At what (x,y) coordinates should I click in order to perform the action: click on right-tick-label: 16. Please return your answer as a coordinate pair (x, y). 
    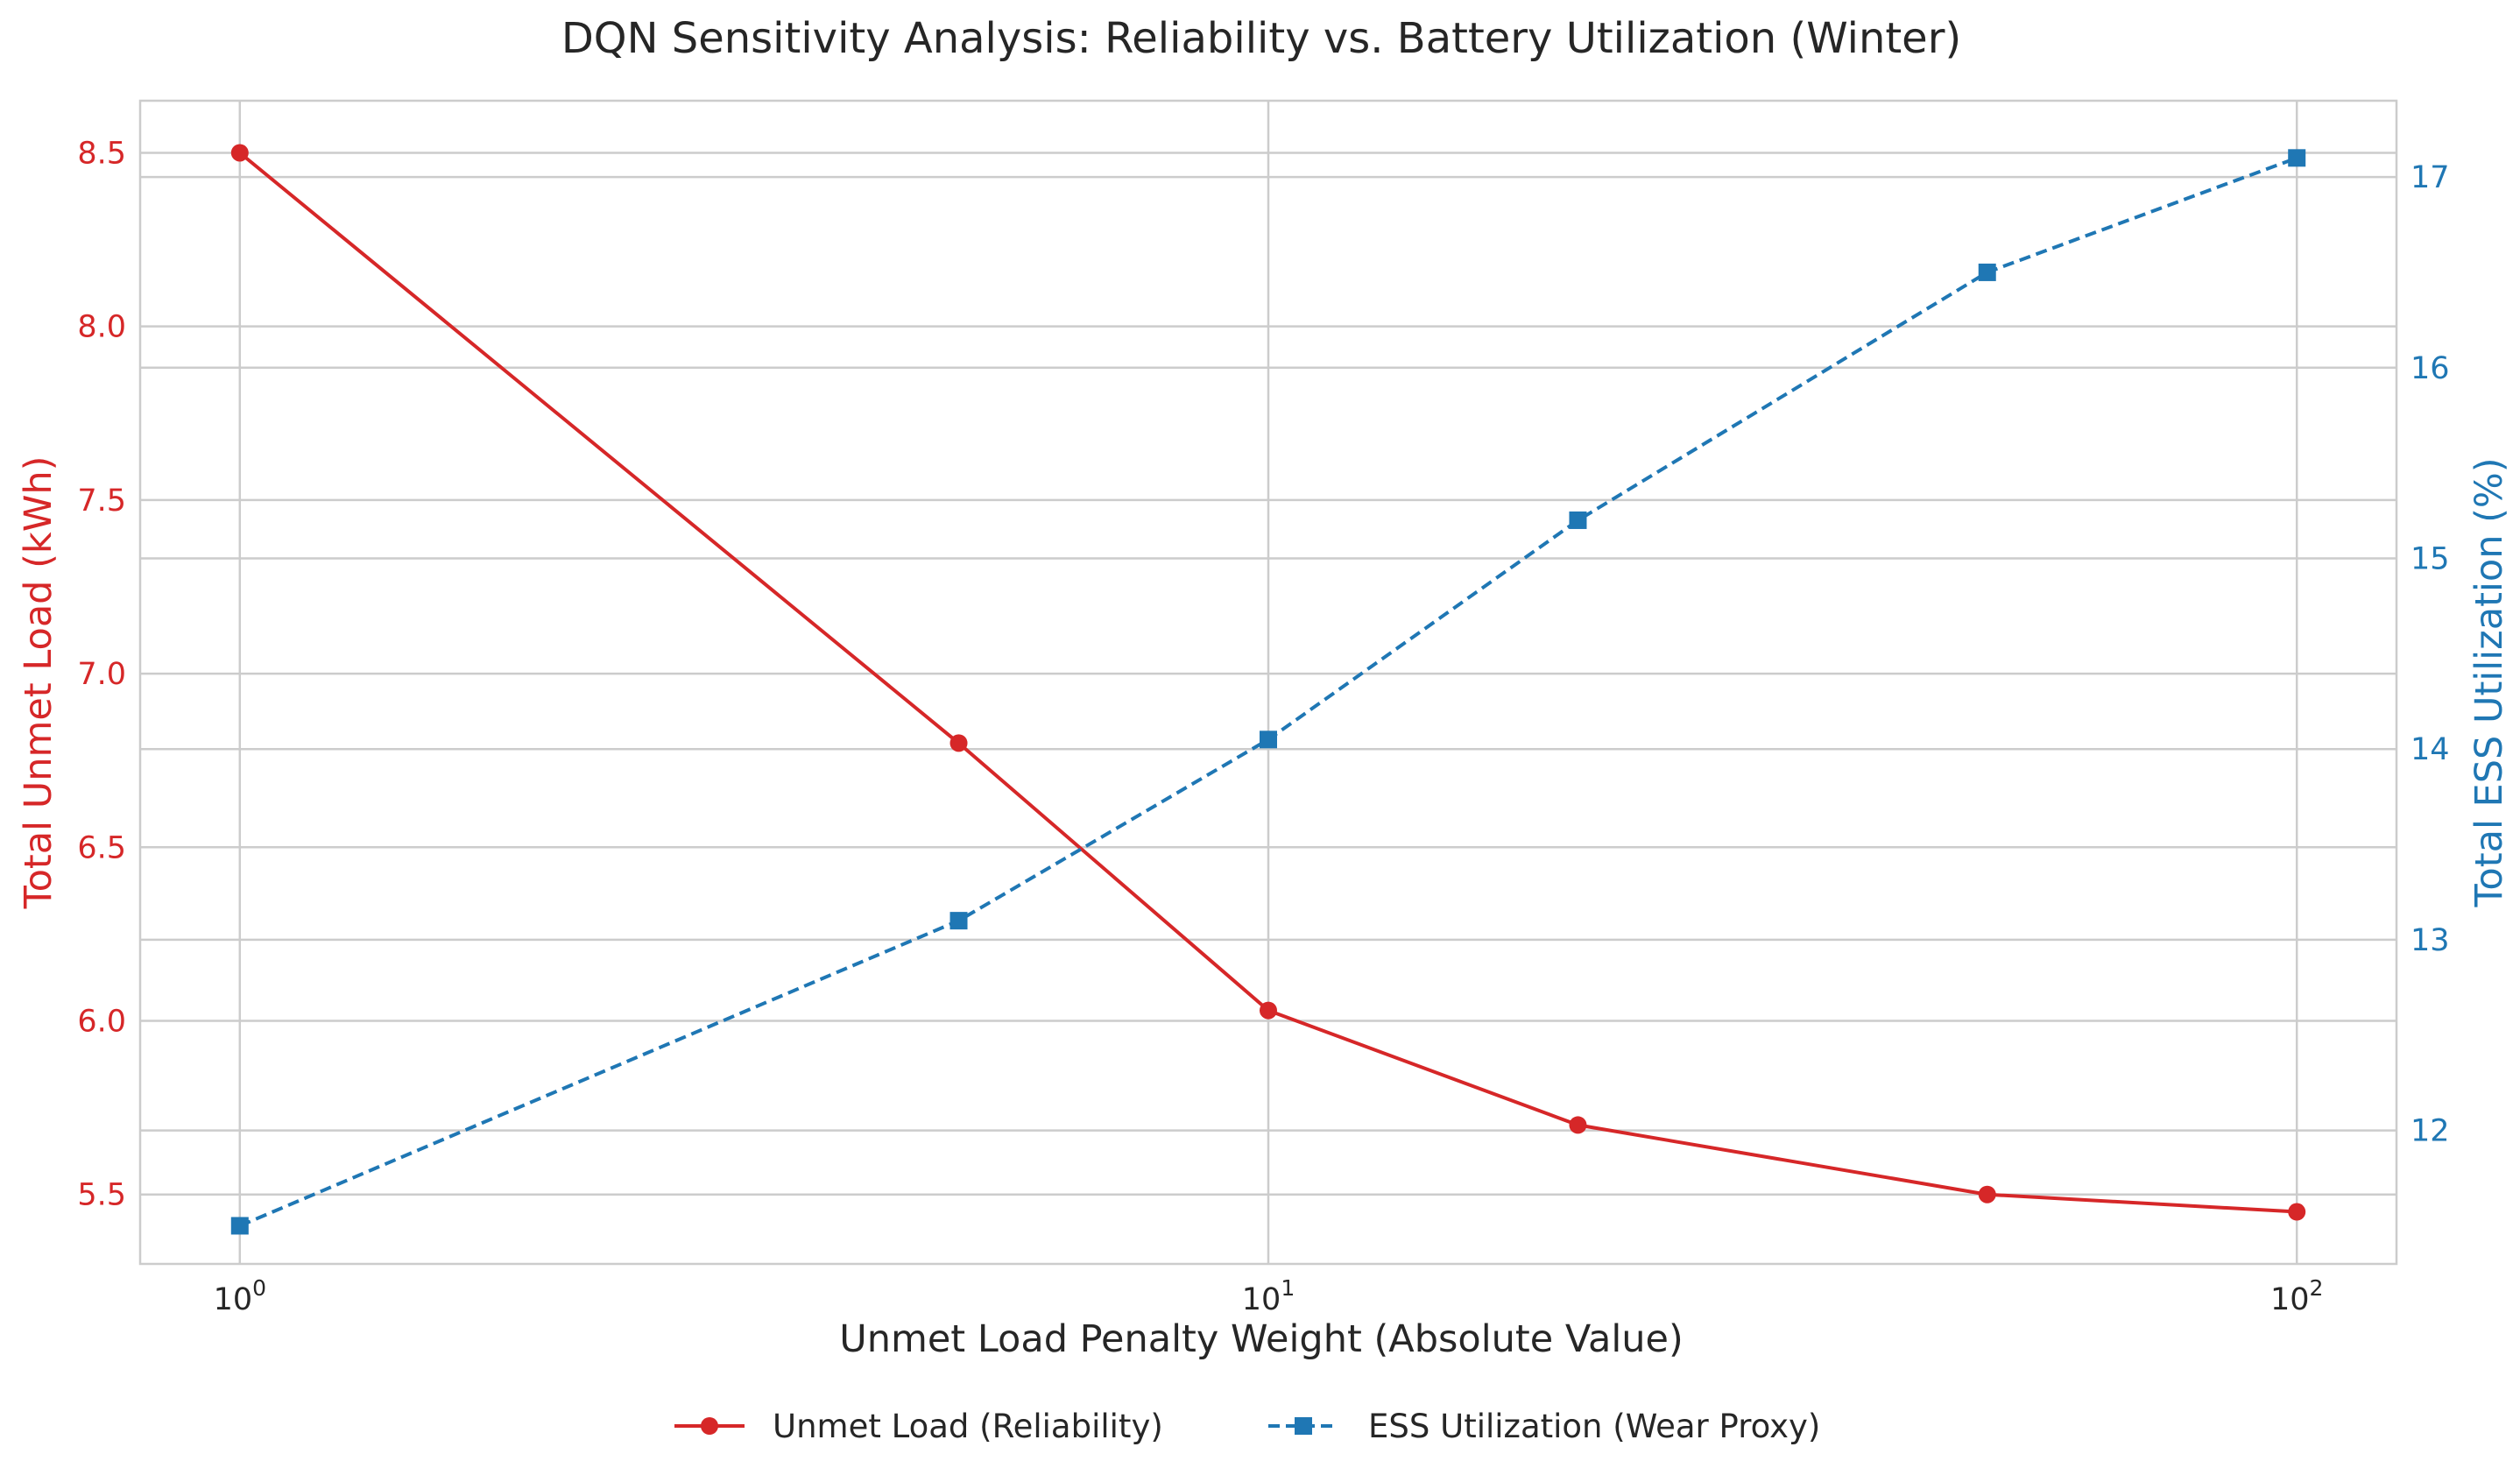
    Looking at the image, I should click on (2430, 368).